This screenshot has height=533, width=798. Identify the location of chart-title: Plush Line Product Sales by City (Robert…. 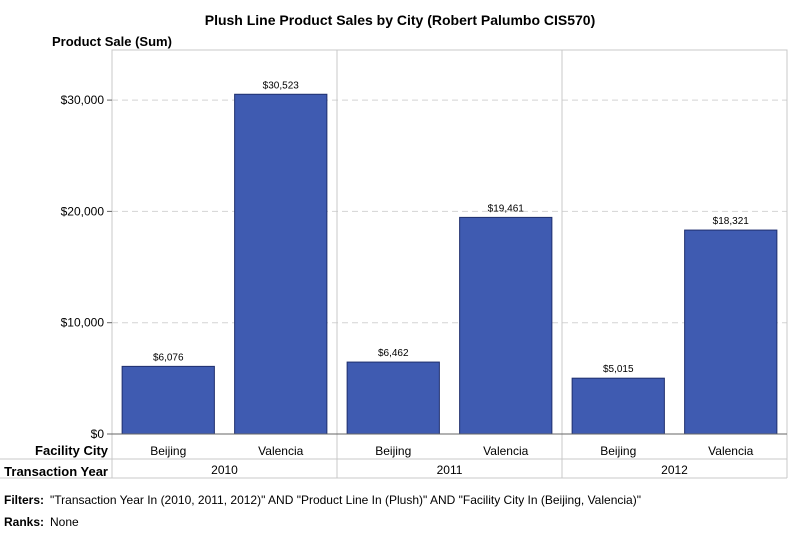
(400, 20).